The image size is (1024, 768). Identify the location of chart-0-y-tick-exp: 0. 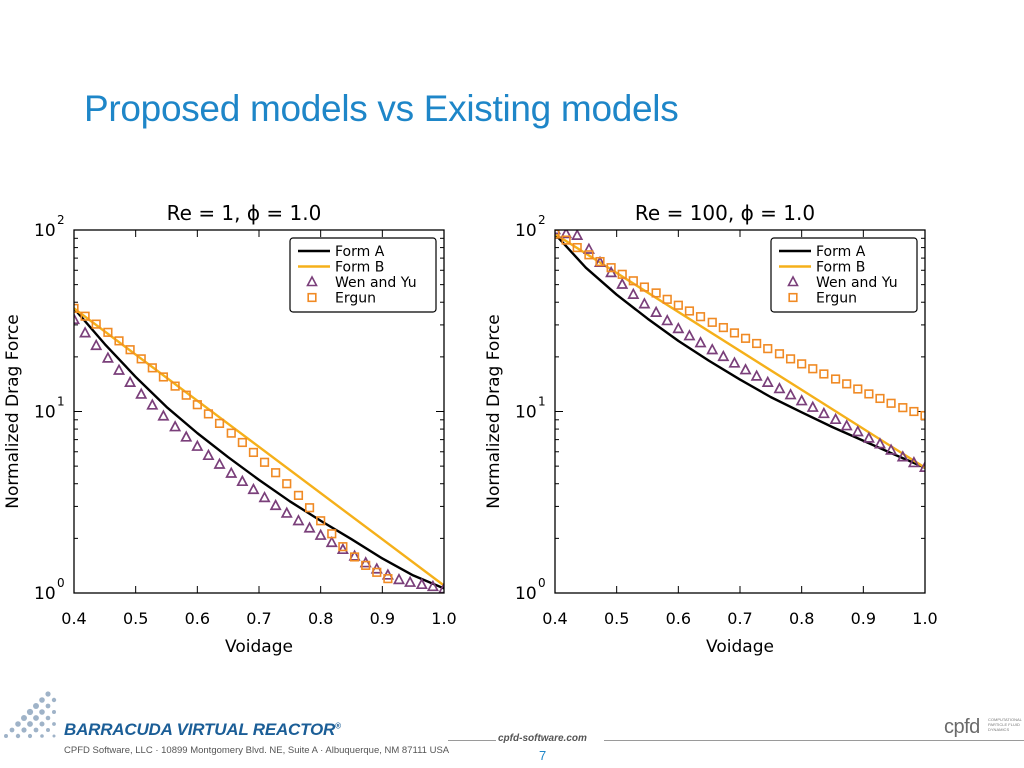
(61, 583).